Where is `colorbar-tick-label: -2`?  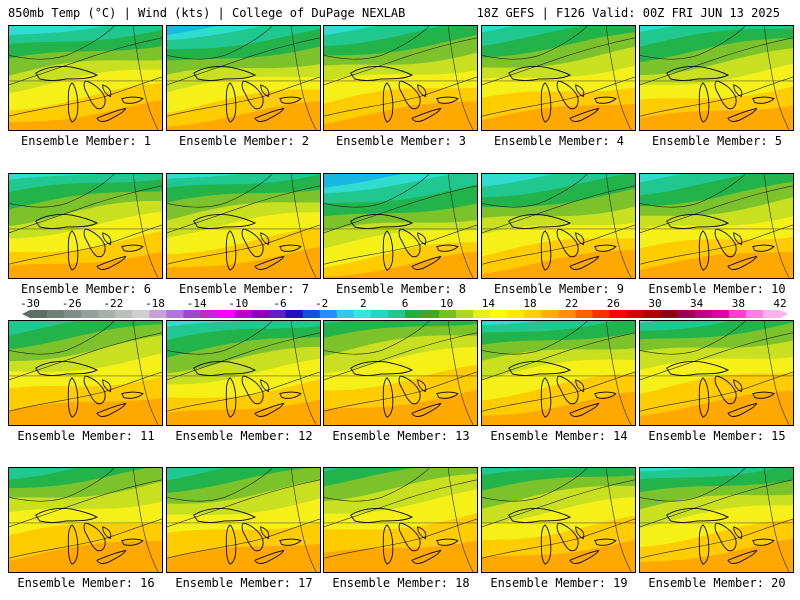
colorbar-tick-label: -2 is located at coordinates (322, 303).